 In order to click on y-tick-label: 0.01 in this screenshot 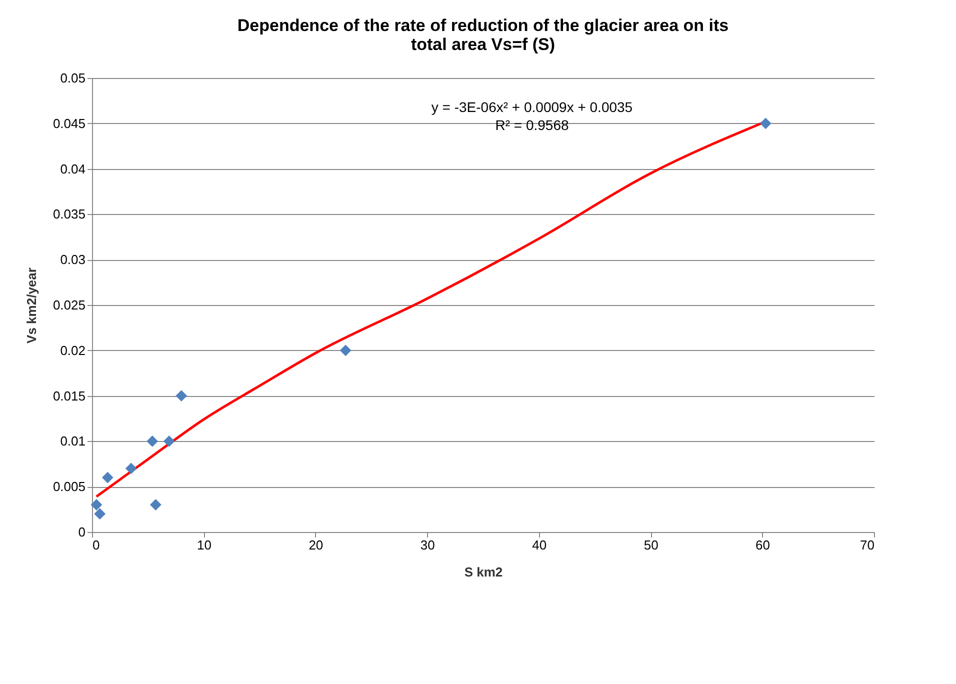, I will do `click(73, 441)`.